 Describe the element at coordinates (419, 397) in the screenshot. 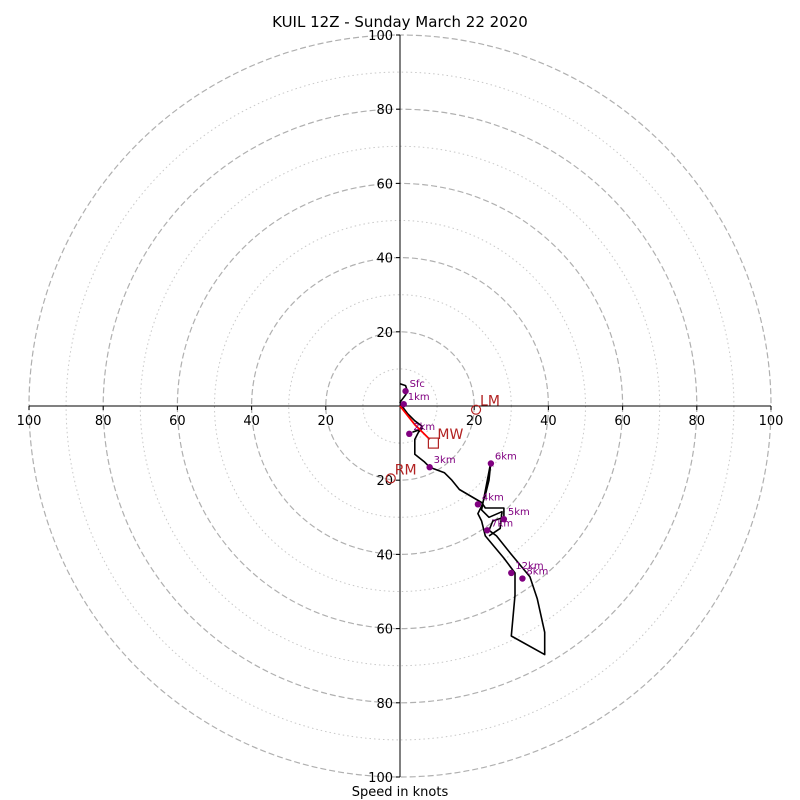

I see `height-marker-label: 1km` at that location.